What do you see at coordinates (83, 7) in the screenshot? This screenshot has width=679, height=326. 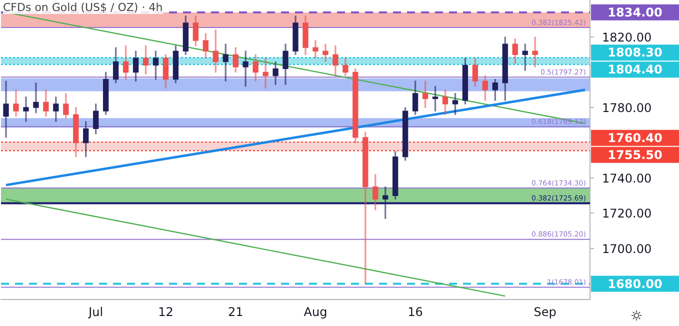 I see `chart-title: CFDs on Gold (US$ / OZ) · 4h` at bounding box center [83, 7].